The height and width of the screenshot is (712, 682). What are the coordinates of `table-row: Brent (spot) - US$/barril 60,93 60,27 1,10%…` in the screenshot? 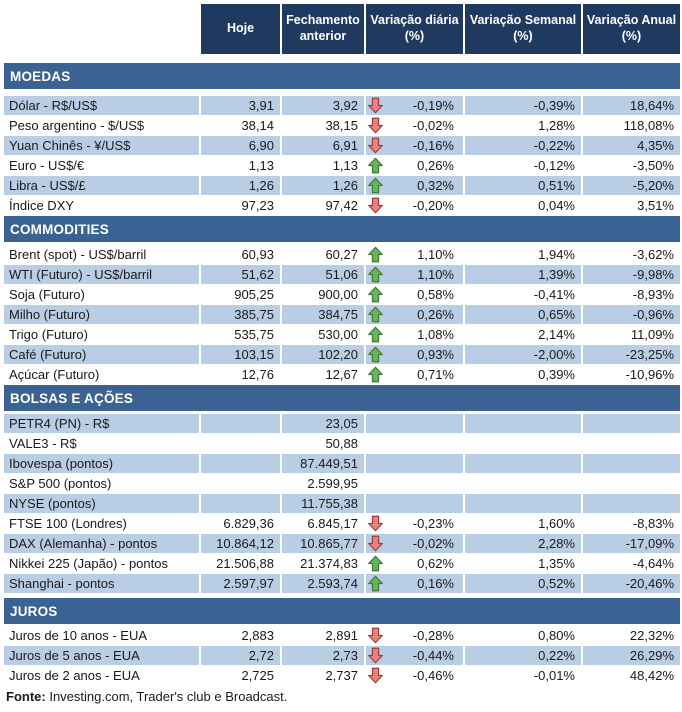 It's located at (342, 254).